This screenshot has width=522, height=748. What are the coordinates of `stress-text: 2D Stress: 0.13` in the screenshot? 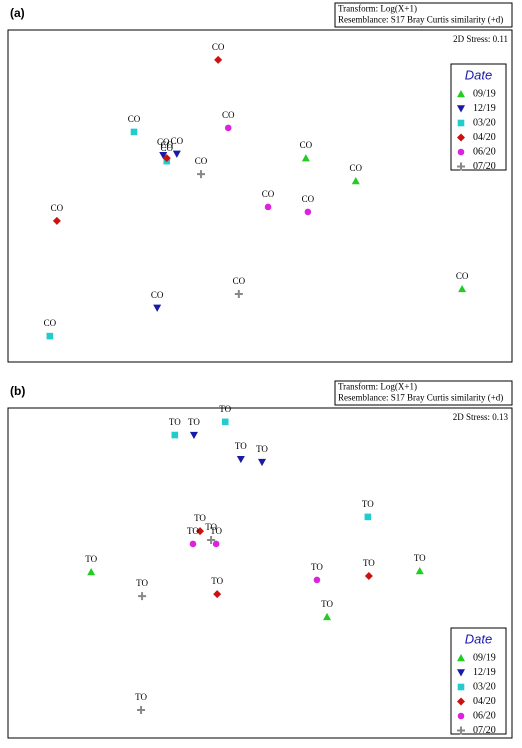 It's located at (481, 417).